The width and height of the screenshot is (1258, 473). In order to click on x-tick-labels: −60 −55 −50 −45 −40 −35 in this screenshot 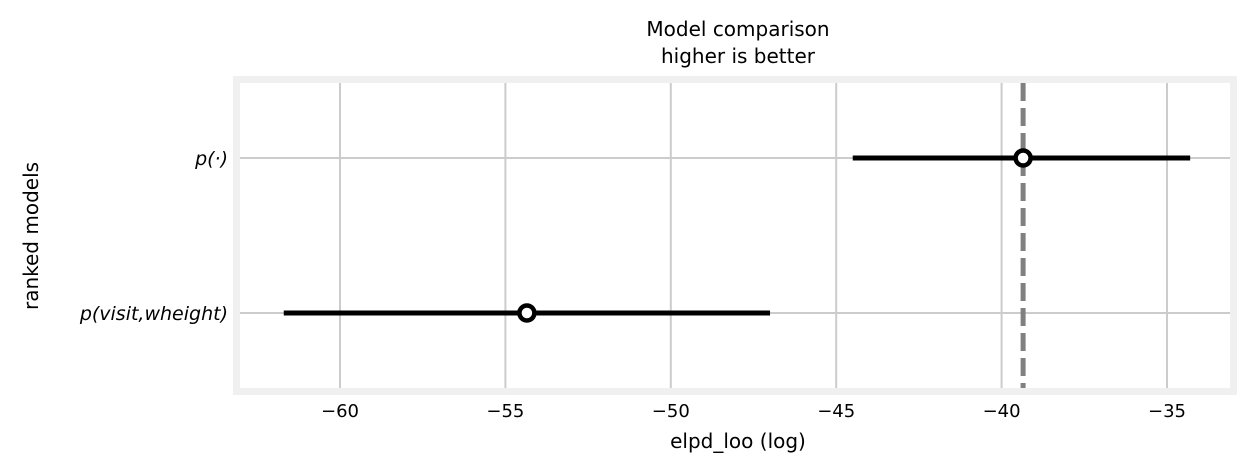, I will do `click(753, 411)`.